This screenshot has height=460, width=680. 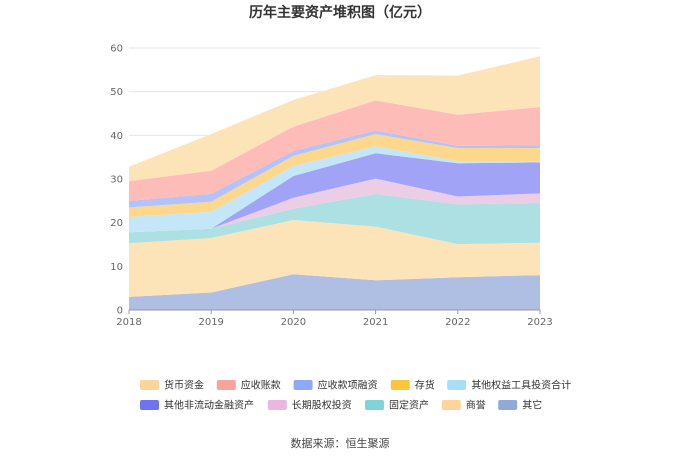 I want to click on y-tick-label: 50, so click(x=116, y=92).